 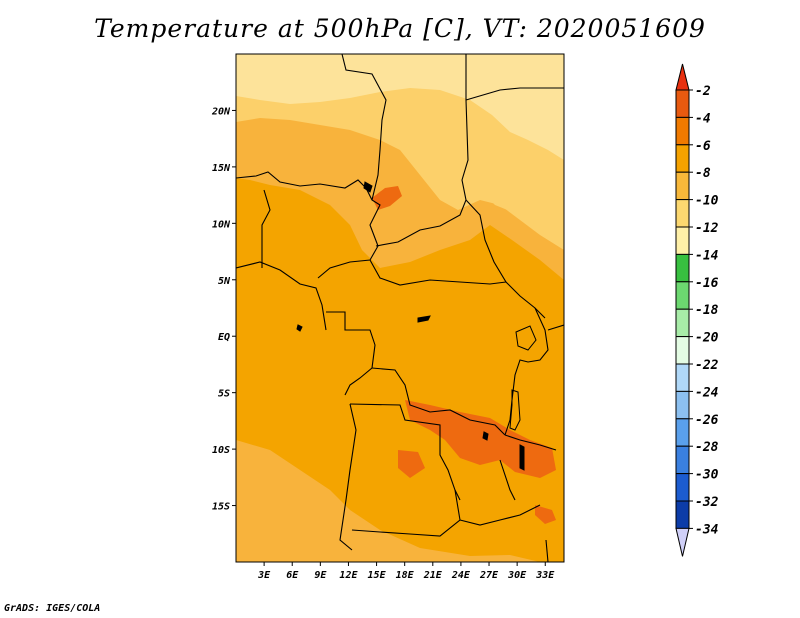 I want to click on lat-tick-label: 5S, so click(x=224, y=394).